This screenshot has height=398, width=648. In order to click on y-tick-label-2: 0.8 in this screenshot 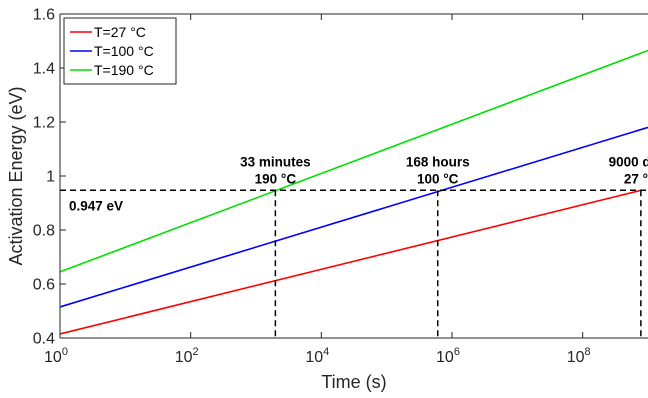, I will do `click(44, 231)`.